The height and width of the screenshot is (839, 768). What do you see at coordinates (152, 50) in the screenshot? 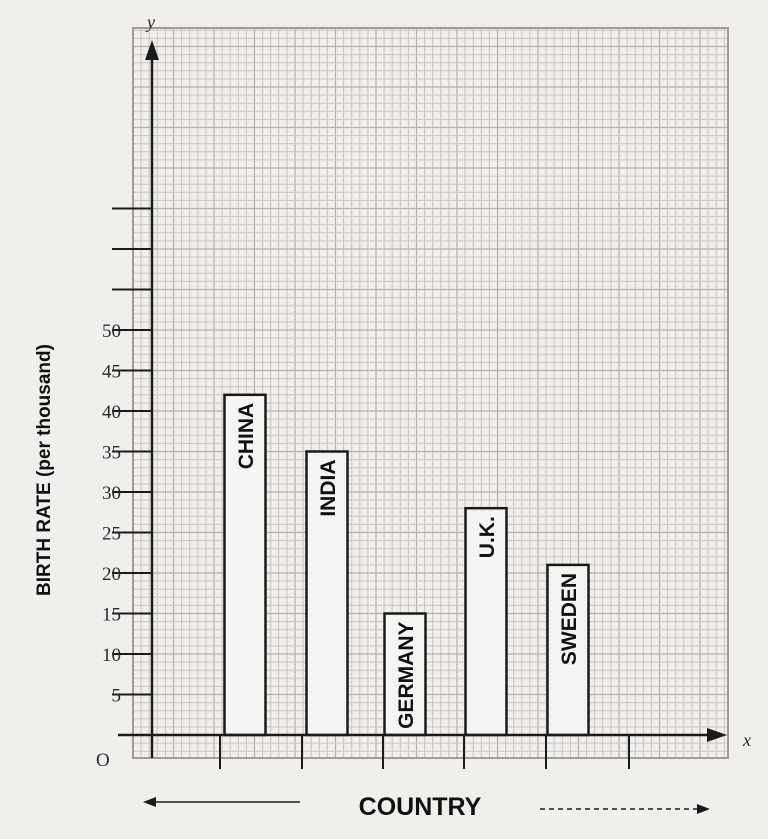
I see `y-axis-arrowhead` at bounding box center [152, 50].